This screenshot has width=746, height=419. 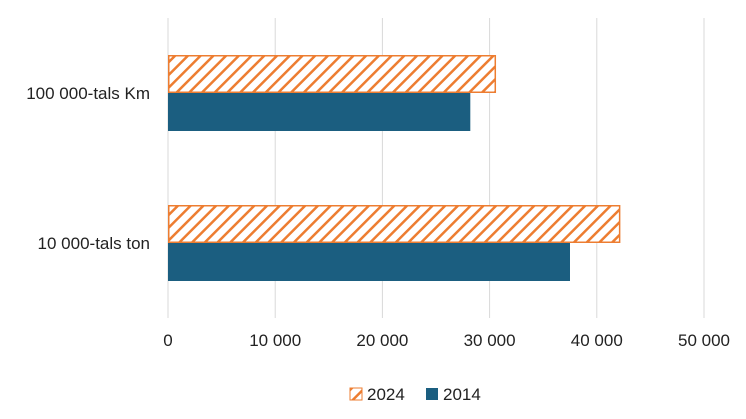 I want to click on x-tick-label: 10 000, so click(x=275, y=340).